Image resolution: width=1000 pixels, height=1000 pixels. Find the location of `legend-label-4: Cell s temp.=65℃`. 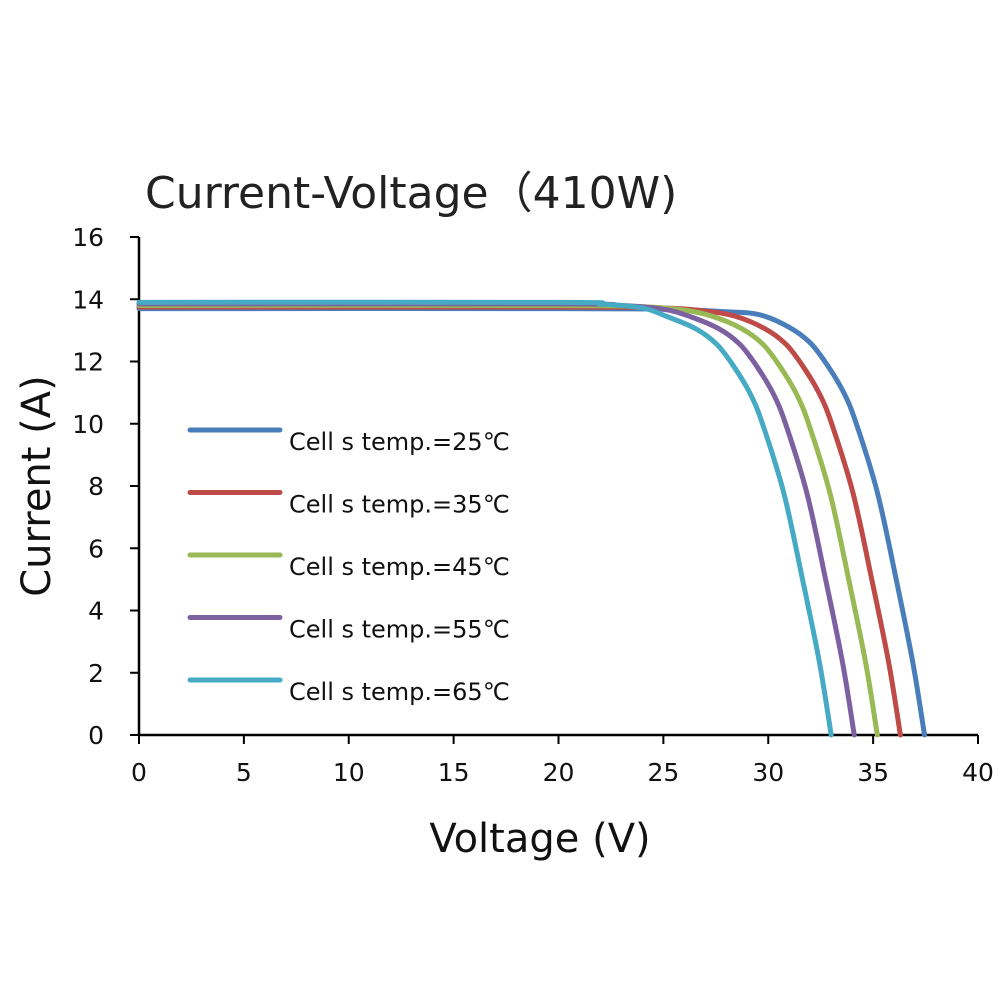

legend-label-4: Cell s temp.=65℃ is located at coordinates (399, 692).